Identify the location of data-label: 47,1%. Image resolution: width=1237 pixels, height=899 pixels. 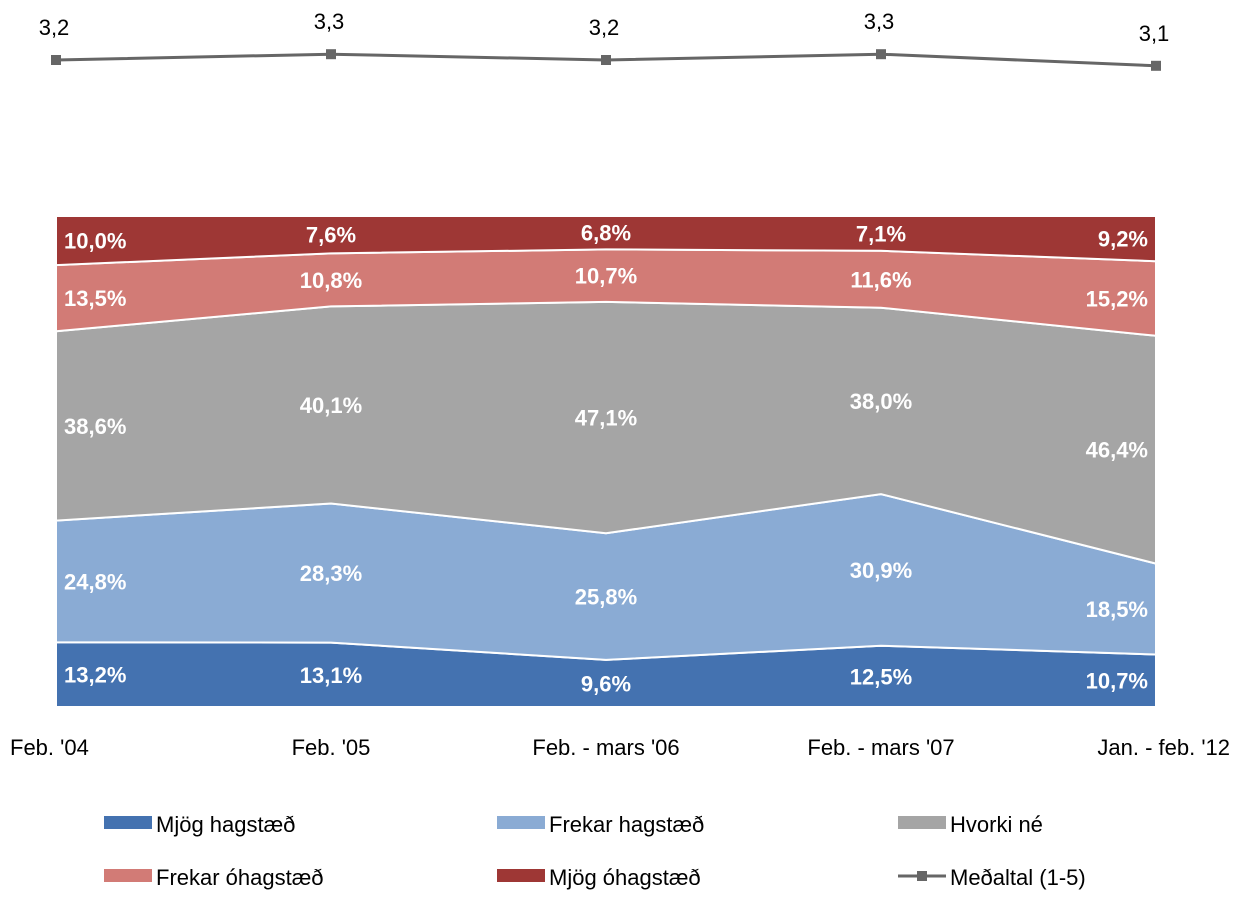
(606, 418).